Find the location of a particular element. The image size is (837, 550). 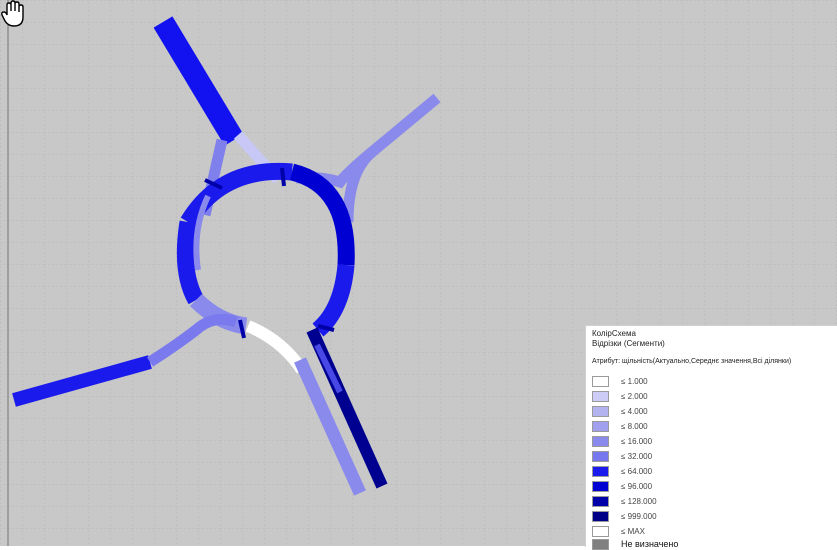

legend-item-label: ≤ MAX is located at coordinates (633, 531).